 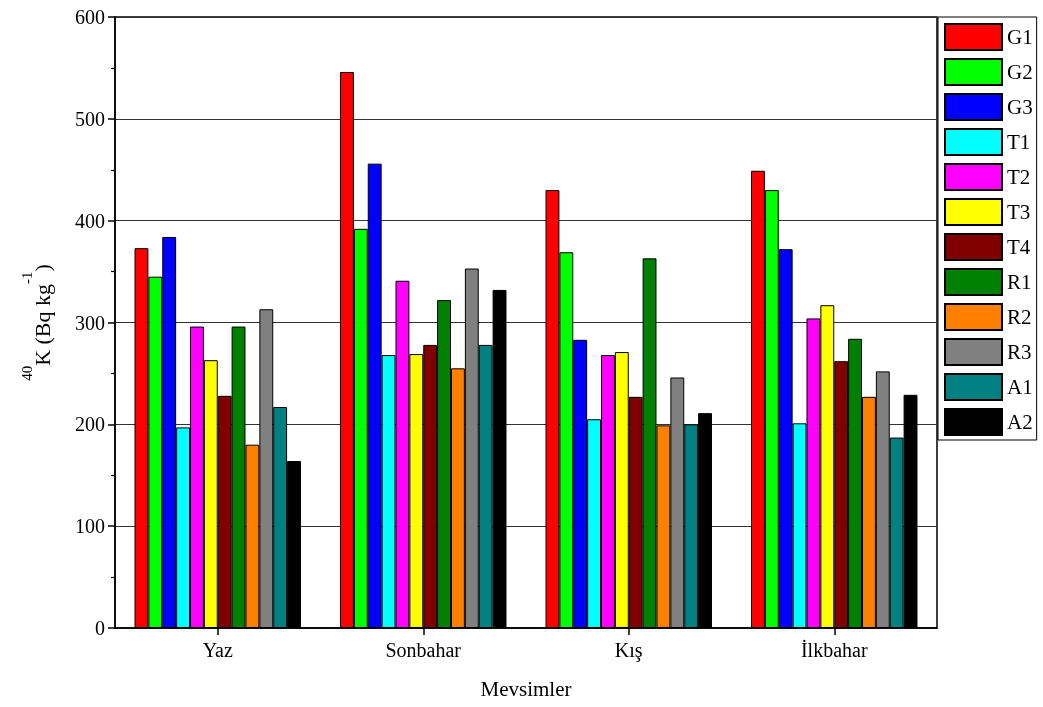 I want to click on y-tick-label: 500, so click(x=90, y=118).